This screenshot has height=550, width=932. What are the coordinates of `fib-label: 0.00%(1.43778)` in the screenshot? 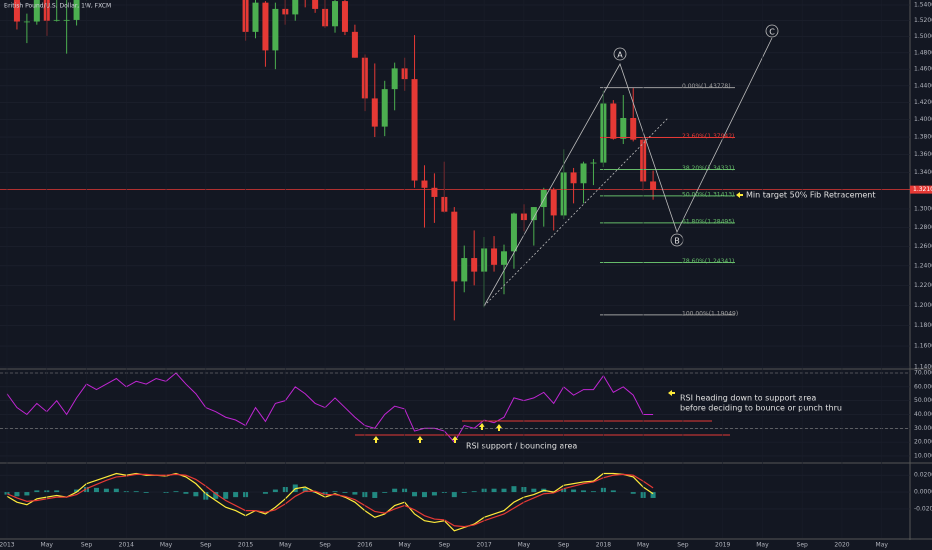 It's located at (706, 86).